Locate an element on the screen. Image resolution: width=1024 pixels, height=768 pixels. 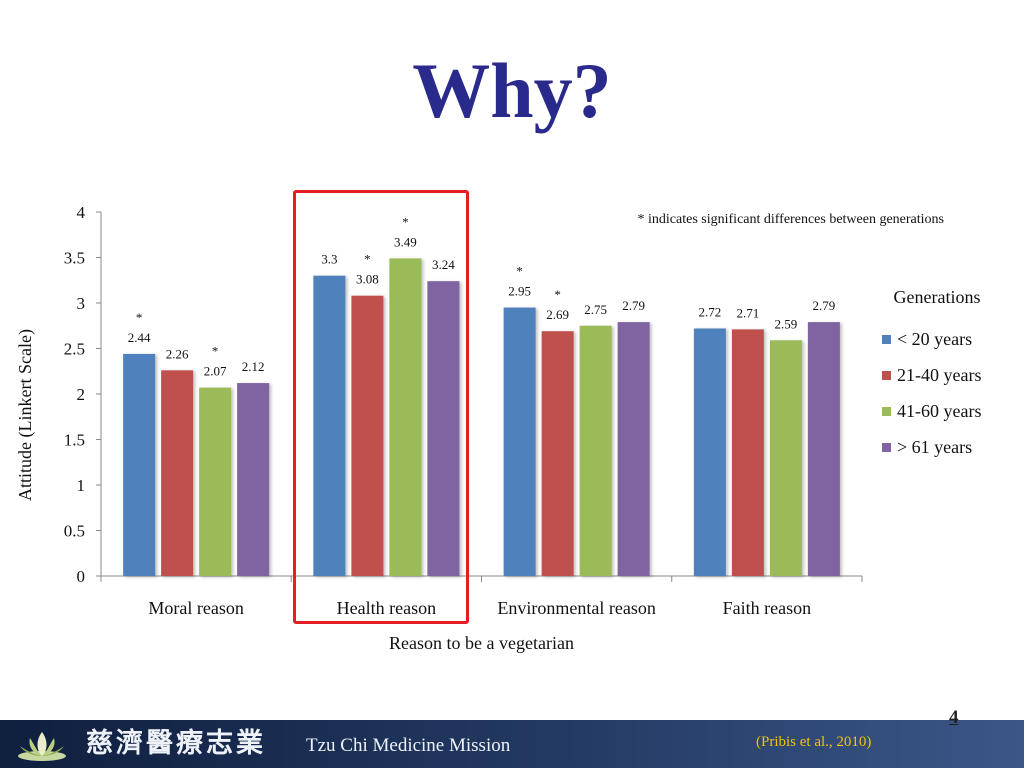
page-number: 4 is located at coordinates (954, 717).